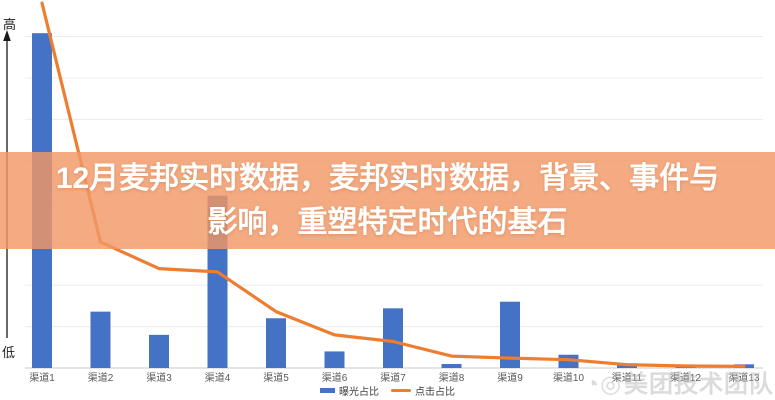 Image resolution: width=775 pixels, height=400 pixels. I want to click on x-tick-label: 渠道7, so click(393, 377).